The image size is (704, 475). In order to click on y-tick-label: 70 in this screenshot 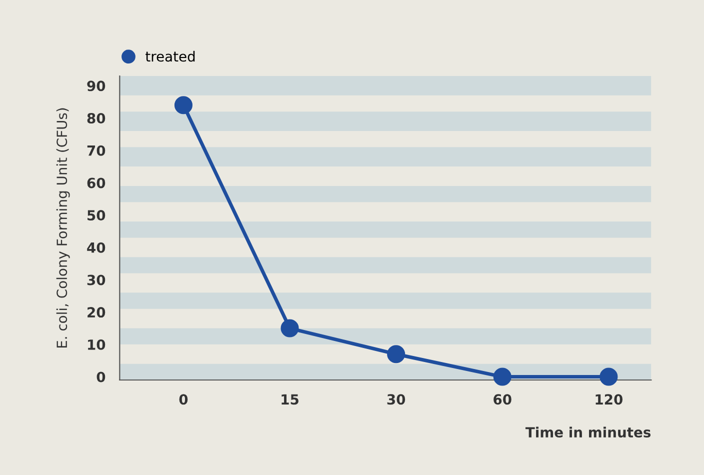, I will do `click(96, 150)`.